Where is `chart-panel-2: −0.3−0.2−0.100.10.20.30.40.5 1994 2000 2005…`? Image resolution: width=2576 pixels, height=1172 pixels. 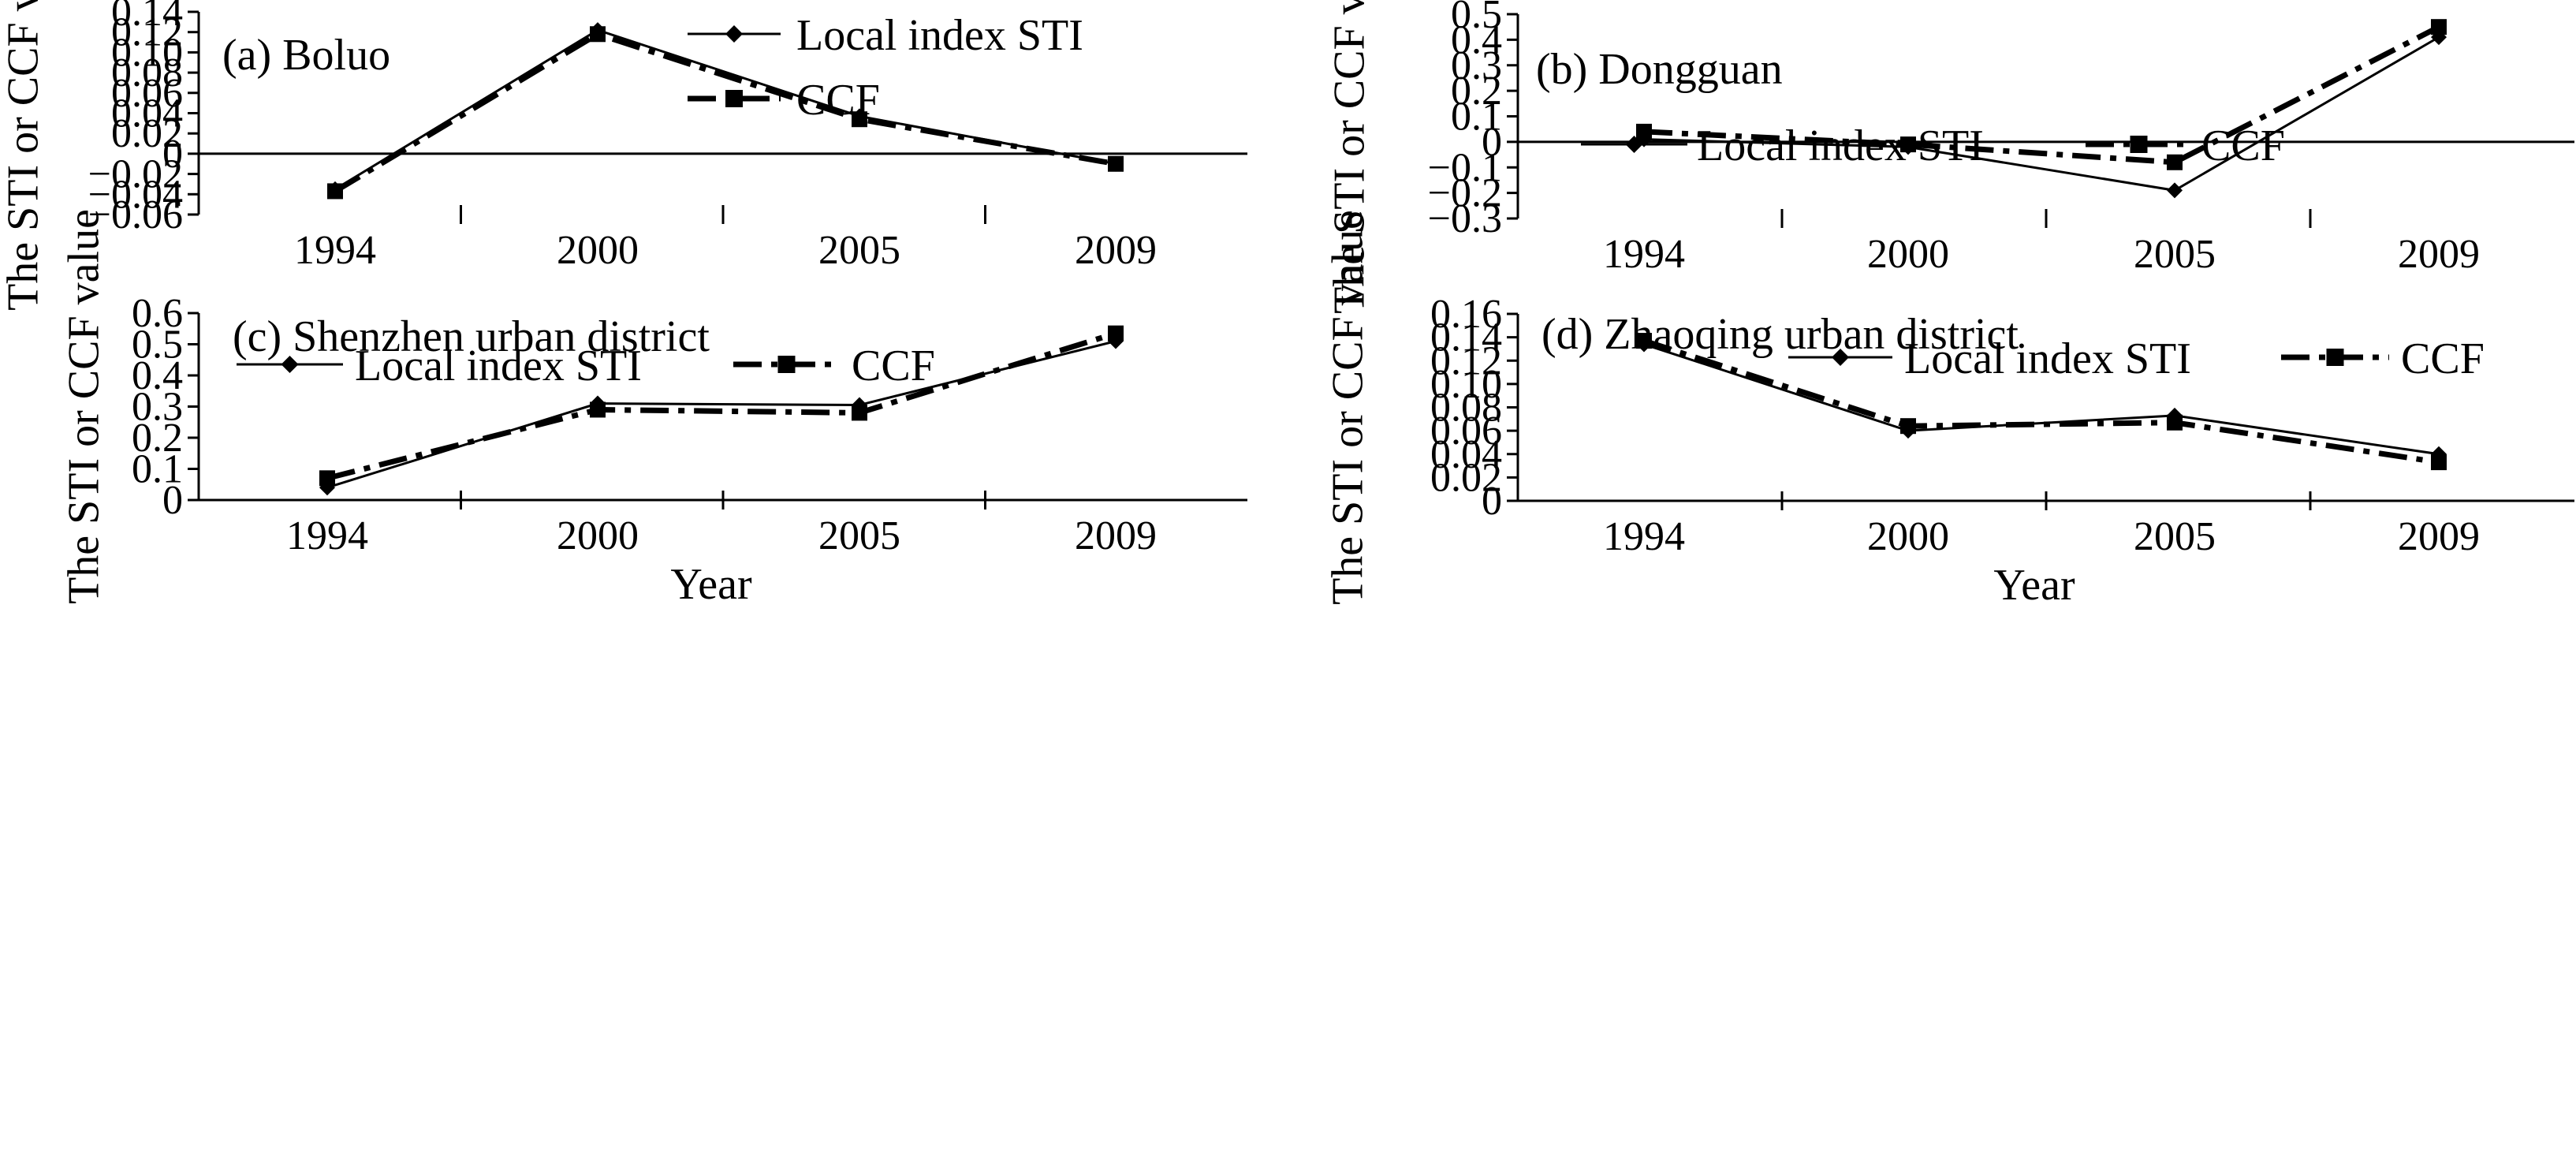 chart-panel-2: −0.3−0.2−0.100.10.20.30.40.5 1994 2000 2005… is located at coordinates (1950, 157).